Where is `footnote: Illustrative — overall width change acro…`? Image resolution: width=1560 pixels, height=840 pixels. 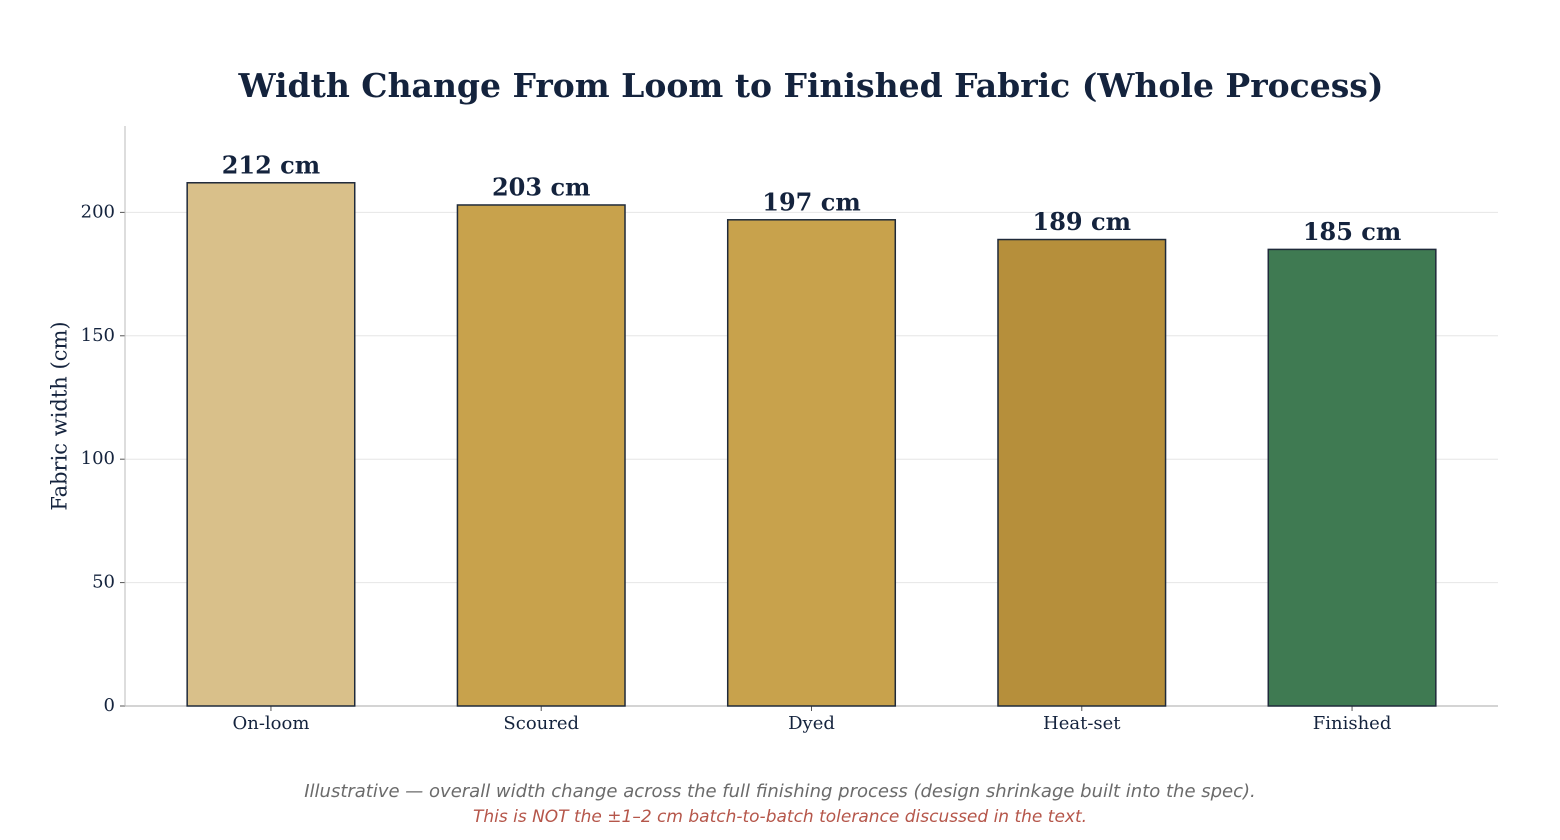 footnote: Illustrative — overall width change acro… is located at coordinates (780, 791).